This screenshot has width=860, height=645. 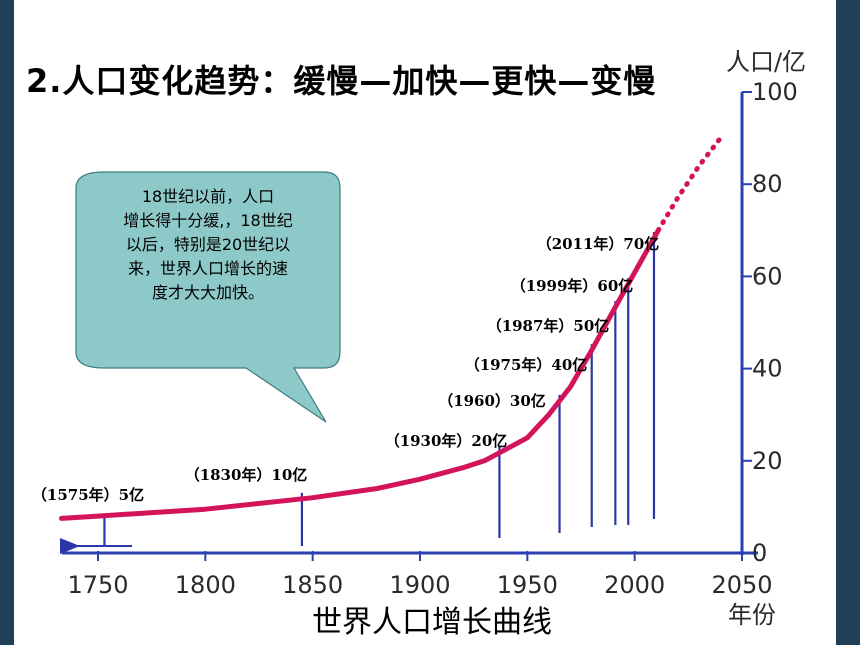 What do you see at coordinates (208, 196) in the screenshot?
I see `callout-line: 18世纪以前，人口` at bounding box center [208, 196].